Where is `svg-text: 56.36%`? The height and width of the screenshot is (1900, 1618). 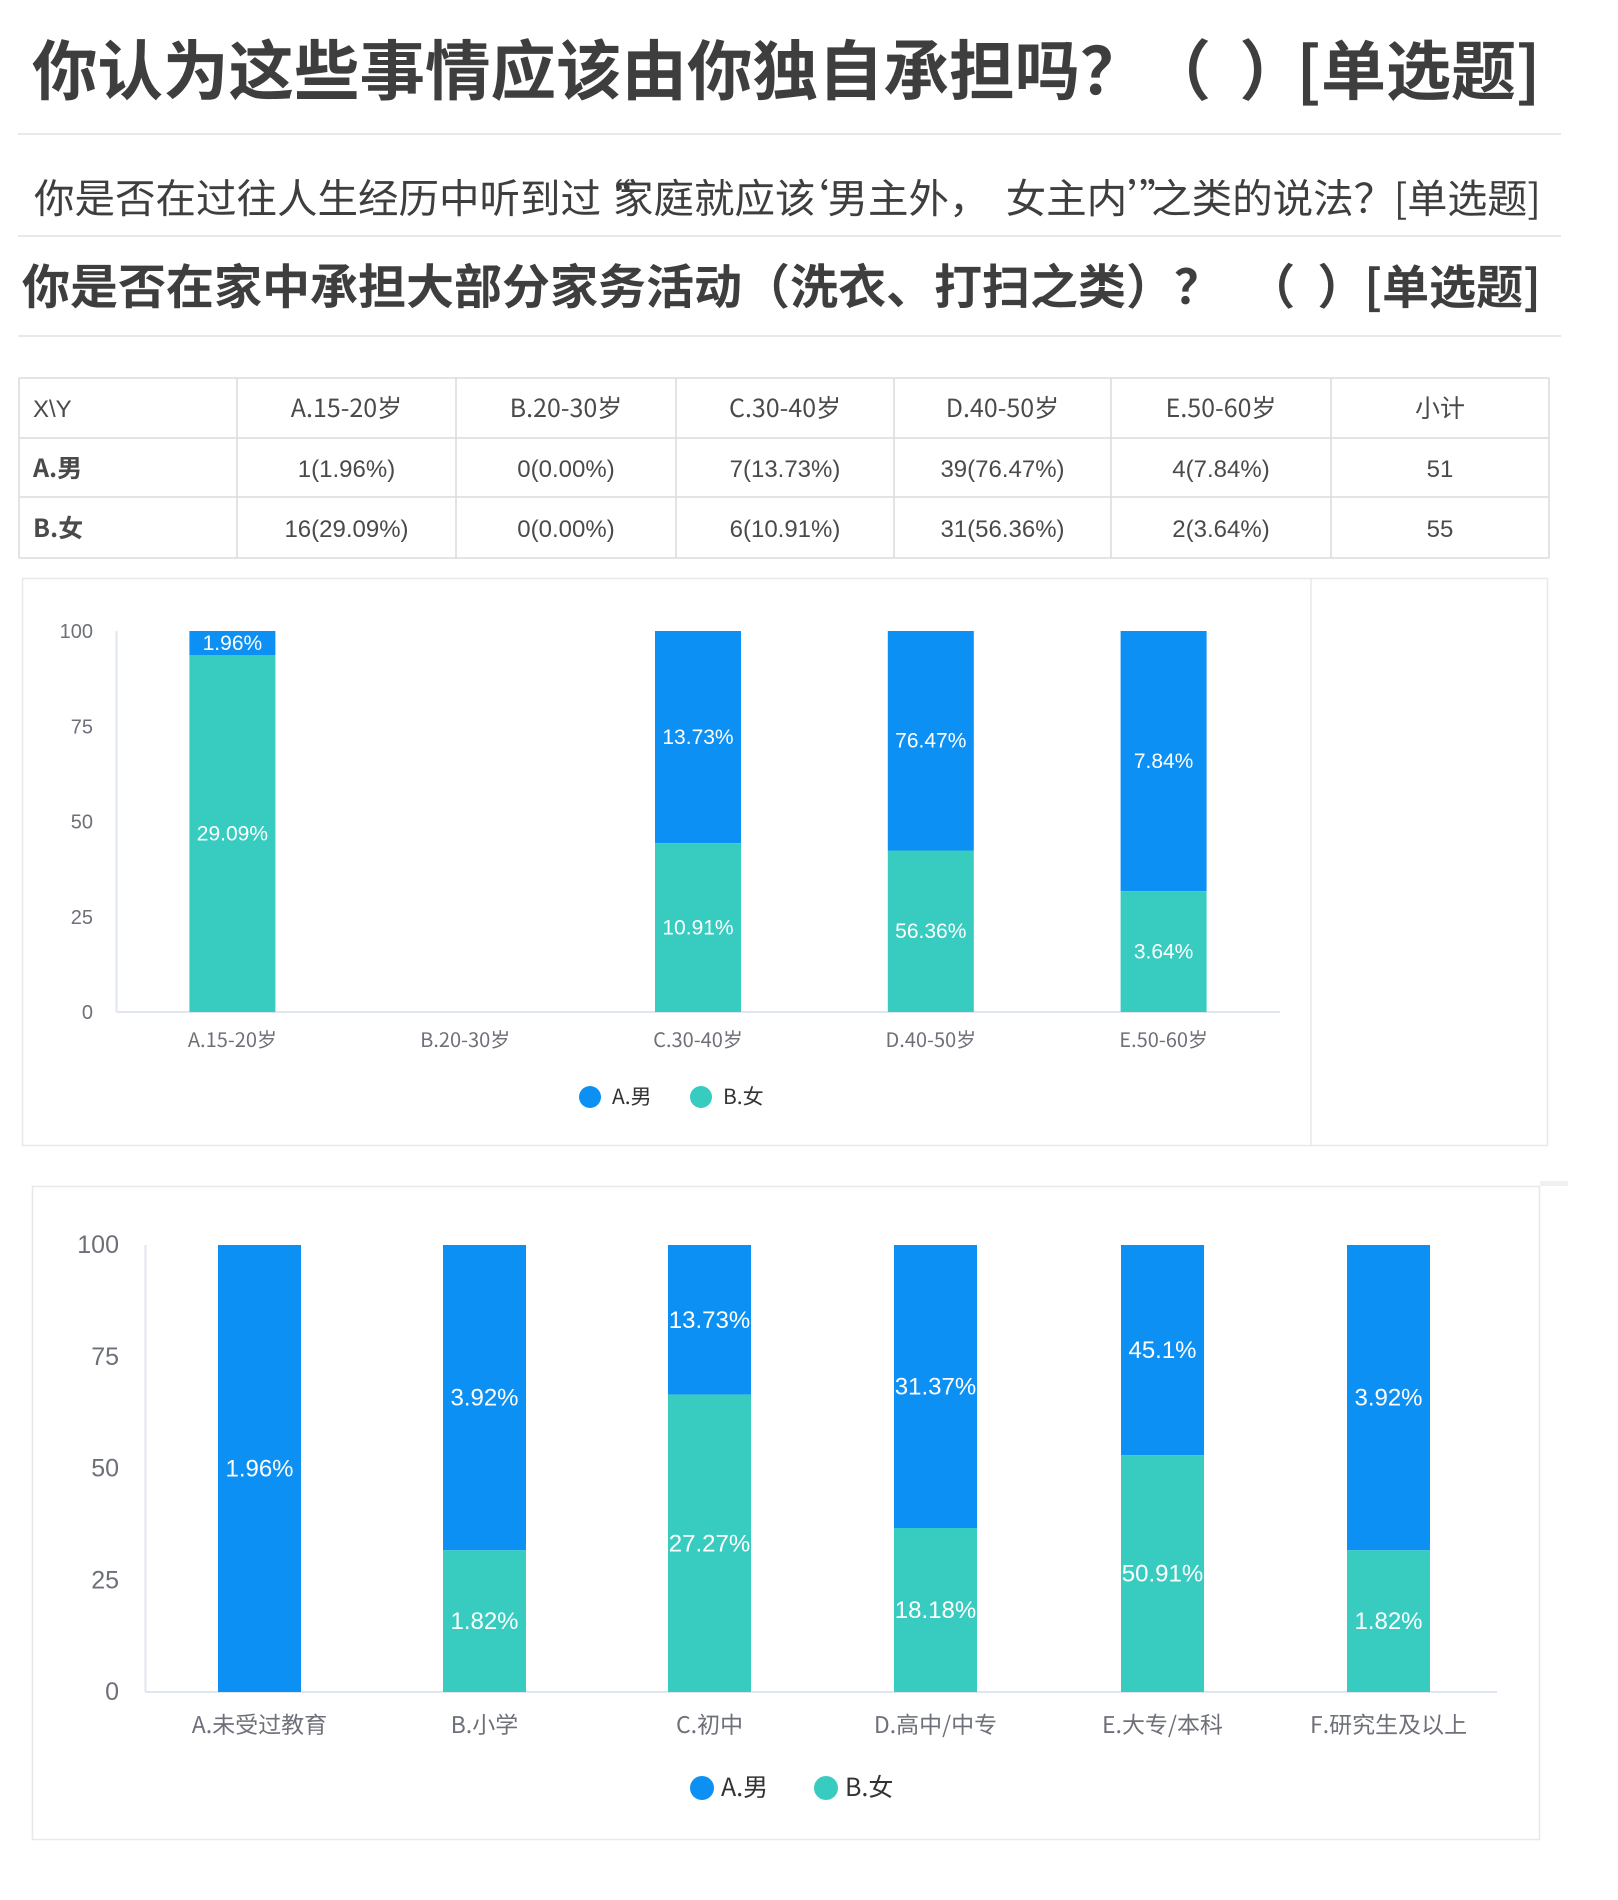
svg-text: 56.36% is located at coordinates (930, 931).